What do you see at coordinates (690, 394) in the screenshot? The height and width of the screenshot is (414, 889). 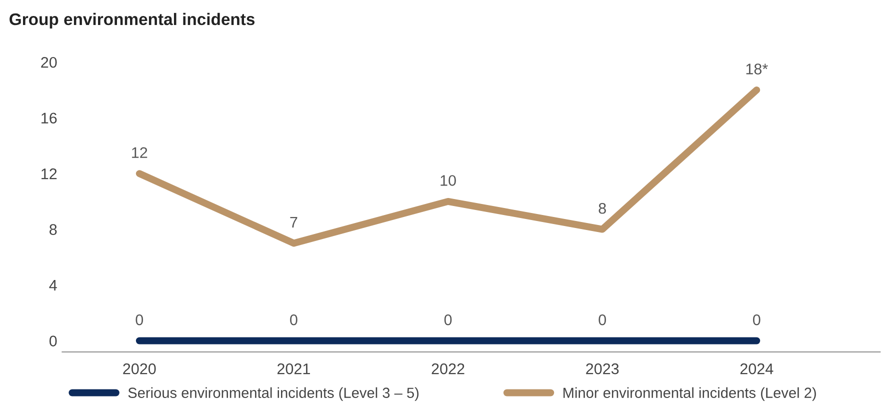 I see `legend-label: Minor environmental incidents (Level 2)` at bounding box center [690, 394].